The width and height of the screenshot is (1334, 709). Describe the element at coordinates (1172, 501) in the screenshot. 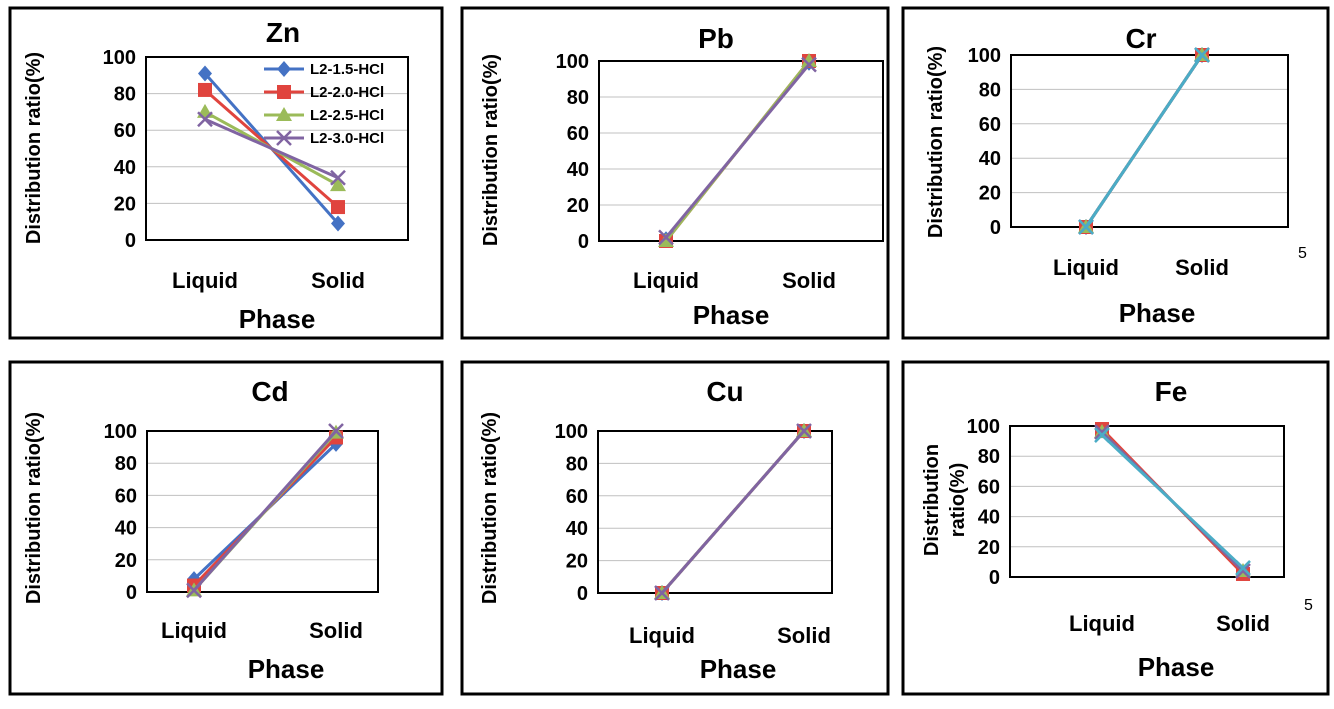

I see `series-extra` at that location.